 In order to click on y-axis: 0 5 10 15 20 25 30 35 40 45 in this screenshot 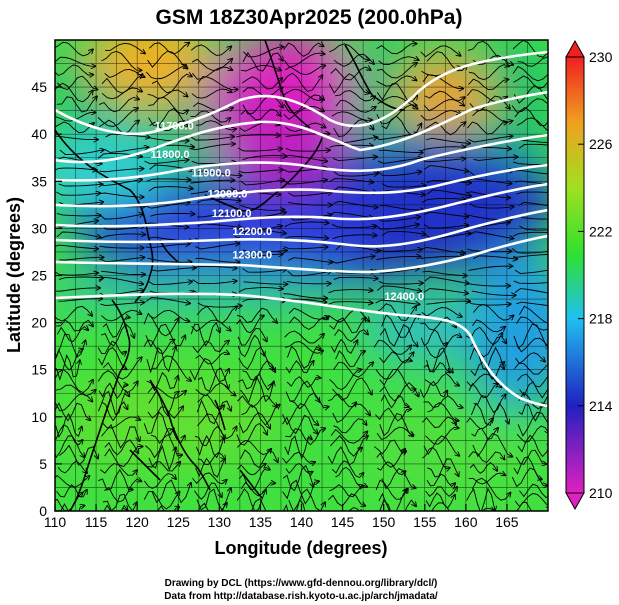, I will do `click(46, 299)`.